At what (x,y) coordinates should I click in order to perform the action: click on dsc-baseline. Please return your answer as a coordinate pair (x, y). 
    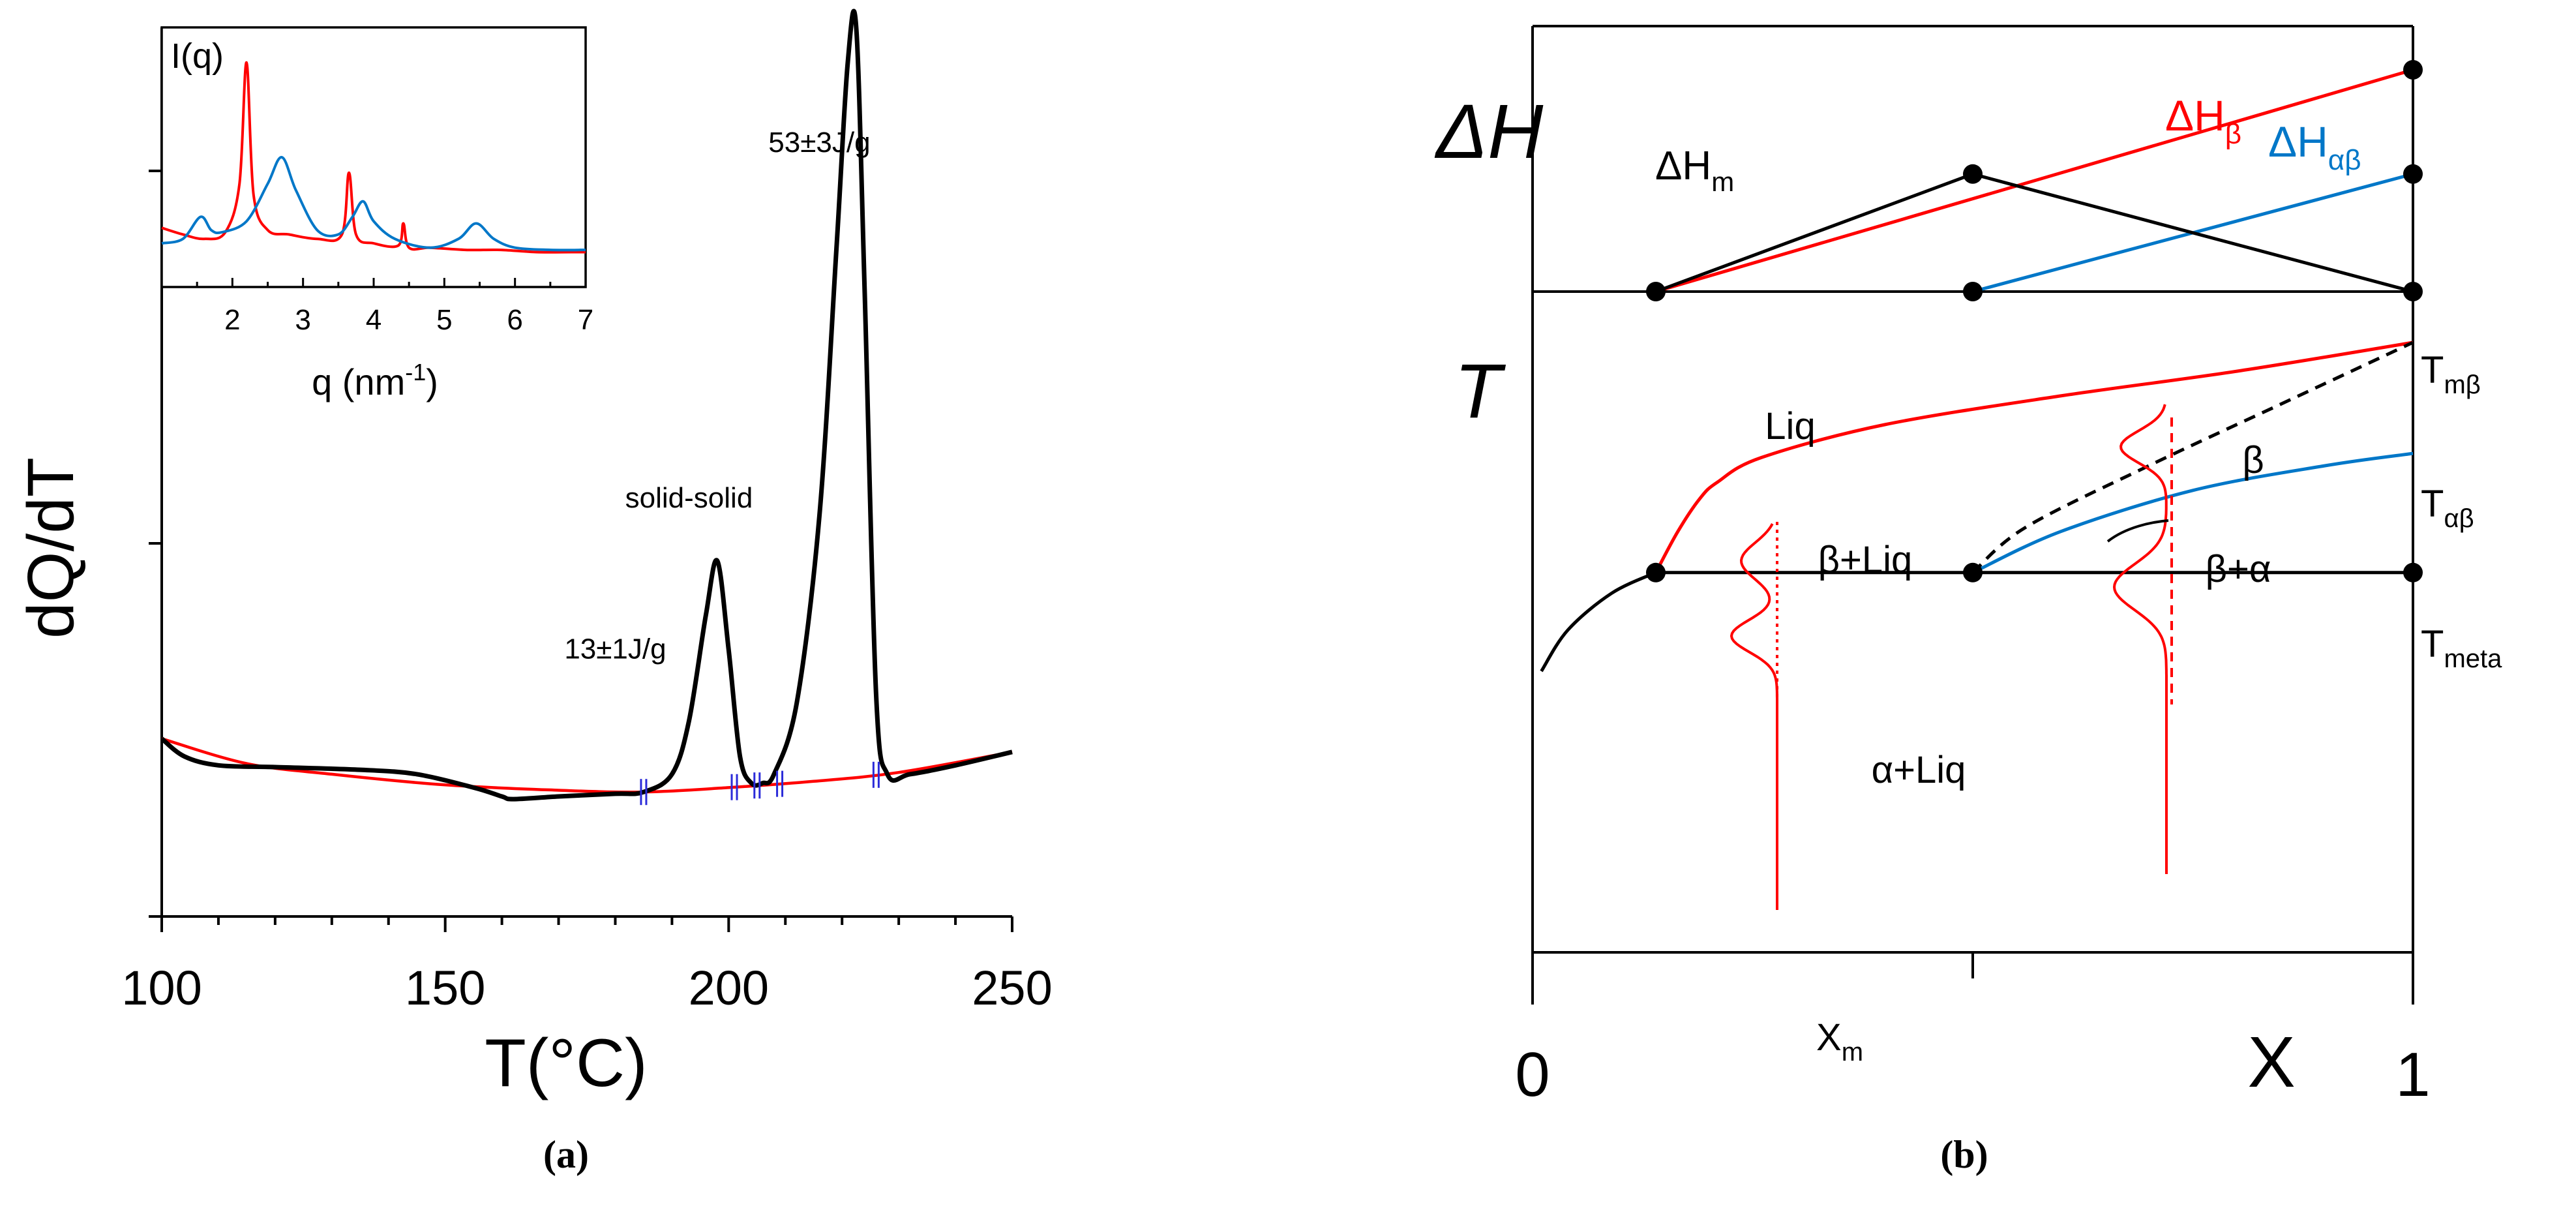
    Looking at the image, I should click on (587, 765).